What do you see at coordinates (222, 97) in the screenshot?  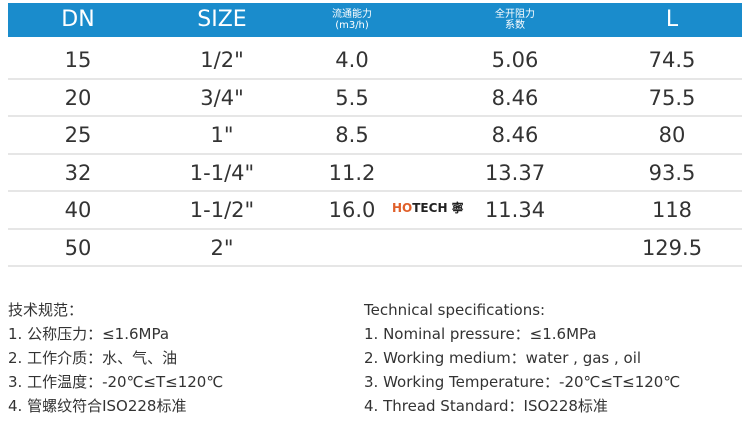 I see `cell-size: 3/4"` at bounding box center [222, 97].